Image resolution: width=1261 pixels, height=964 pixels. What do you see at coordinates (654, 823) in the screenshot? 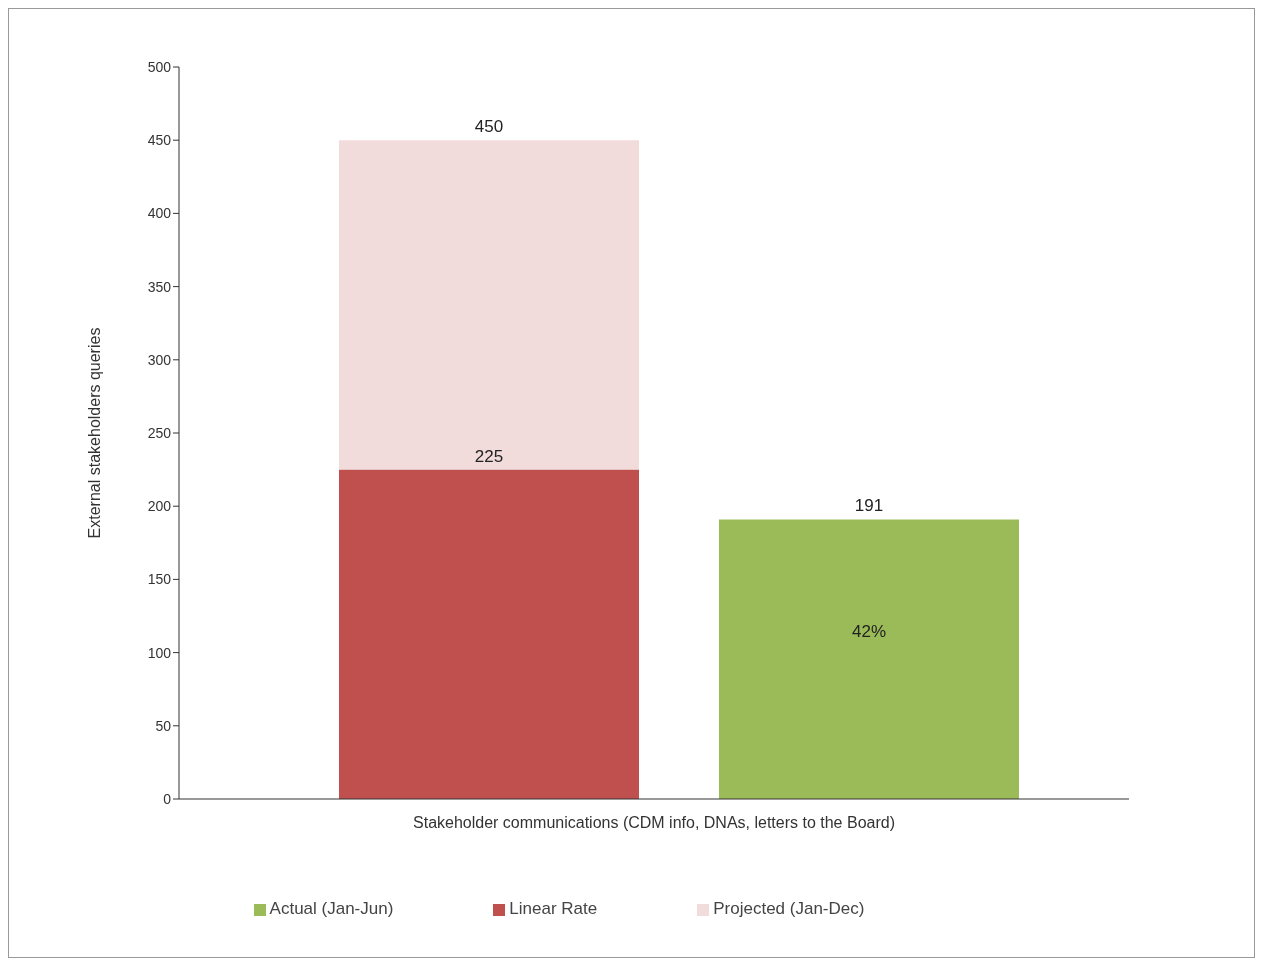
I see `x-axis-title: Stakeholder communications (CDM info, DNAs, letters to the Board)` at bounding box center [654, 823].